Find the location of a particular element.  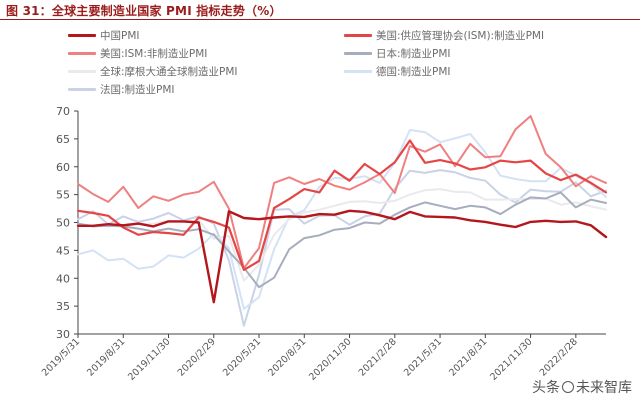

y-tick-label: 35 is located at coordinates (63, 306).